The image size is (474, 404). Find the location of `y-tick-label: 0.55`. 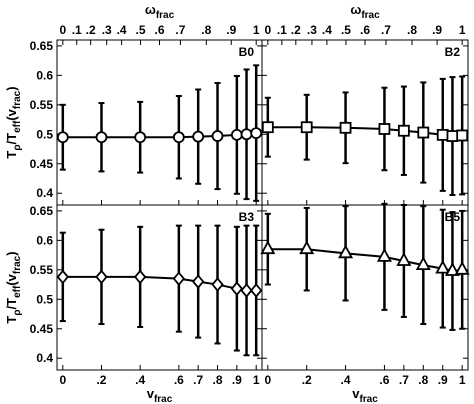

y-tick-label: 0.55 is located at coordinates (42, 105).